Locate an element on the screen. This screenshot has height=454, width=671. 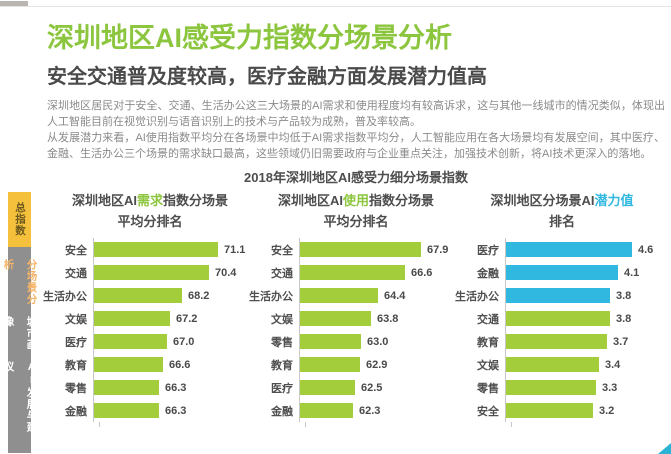
chart-row: 医疗 67.0 is located at coordinates (150, 342).